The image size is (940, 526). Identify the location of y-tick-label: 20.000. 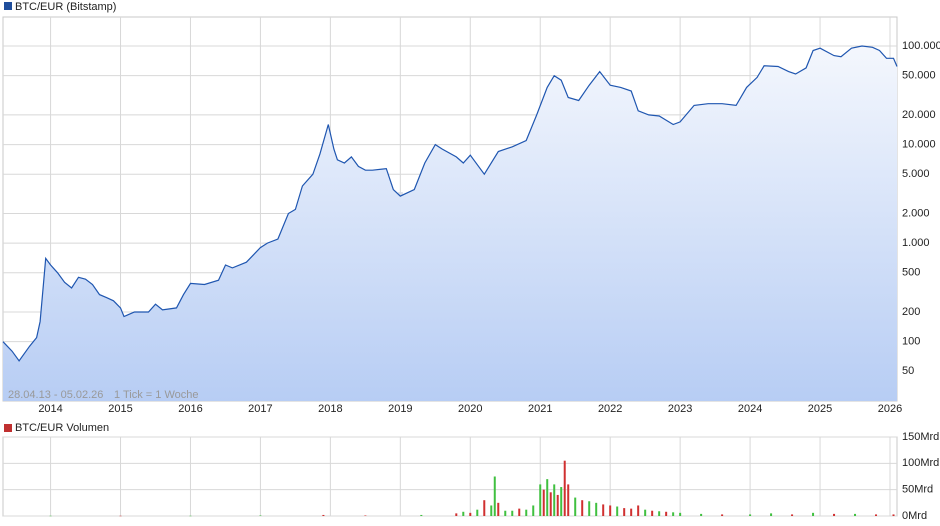
(919, 115).